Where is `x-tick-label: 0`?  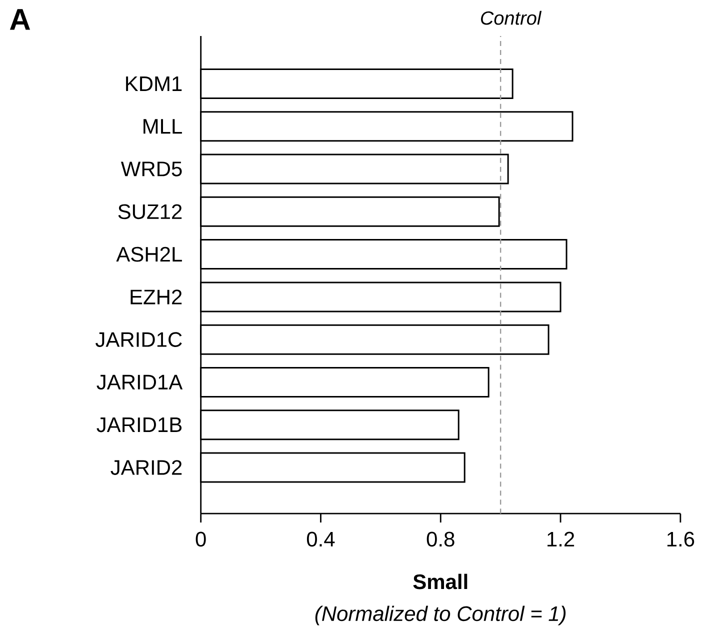 x-tick-label: 0 is located at coordinates (201, 539).